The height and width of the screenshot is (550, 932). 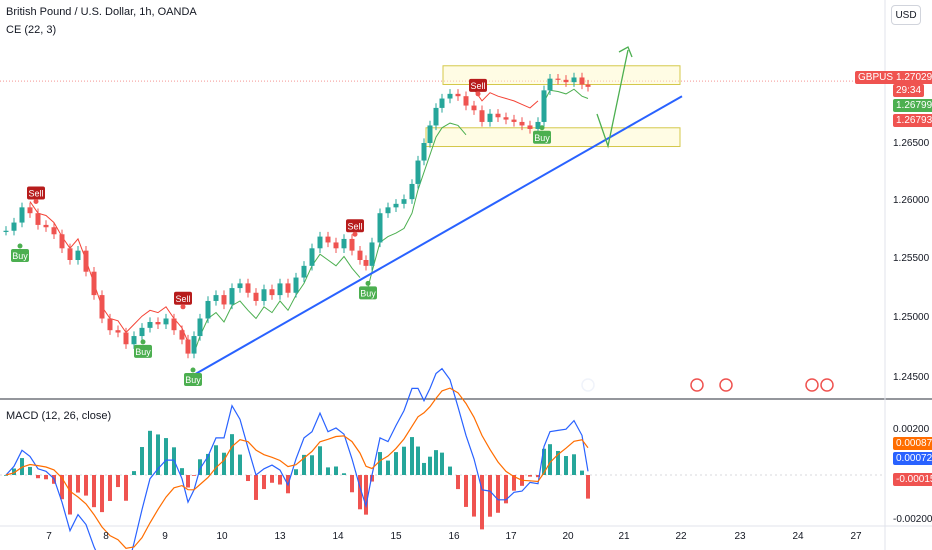 I want to click on signal-label: Buy, so click(x=368, y=293).